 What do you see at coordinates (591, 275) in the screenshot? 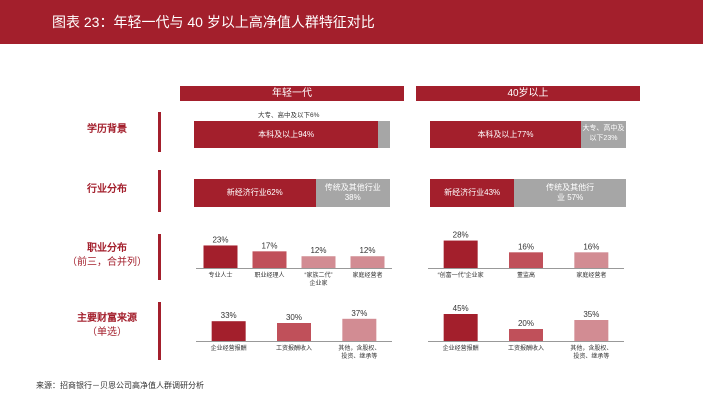
I see `occupation-over40-category-label-2: 家庭经营者` at bounding box center [591, 275].